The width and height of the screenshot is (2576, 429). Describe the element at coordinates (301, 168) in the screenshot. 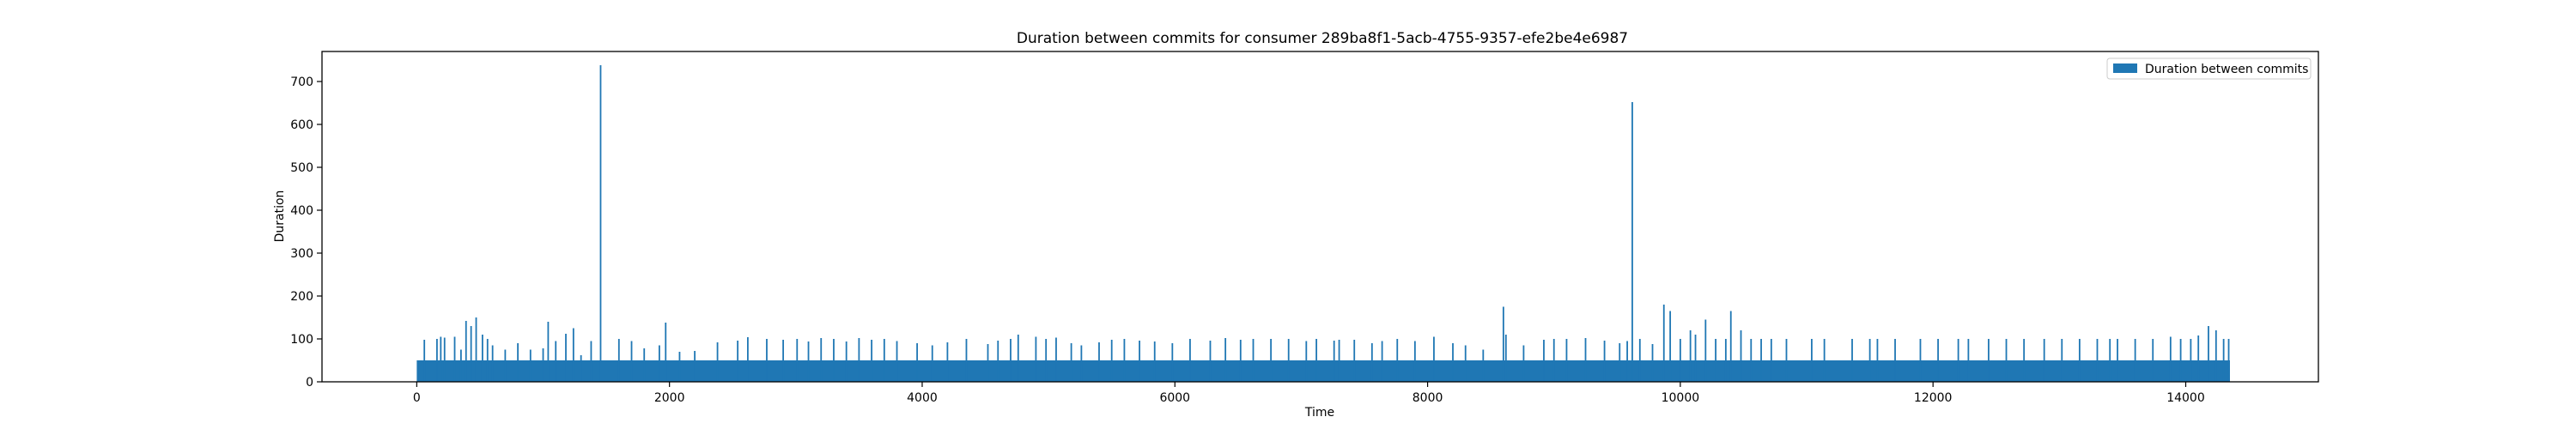

I see `y-tick-label: 500` at that location.